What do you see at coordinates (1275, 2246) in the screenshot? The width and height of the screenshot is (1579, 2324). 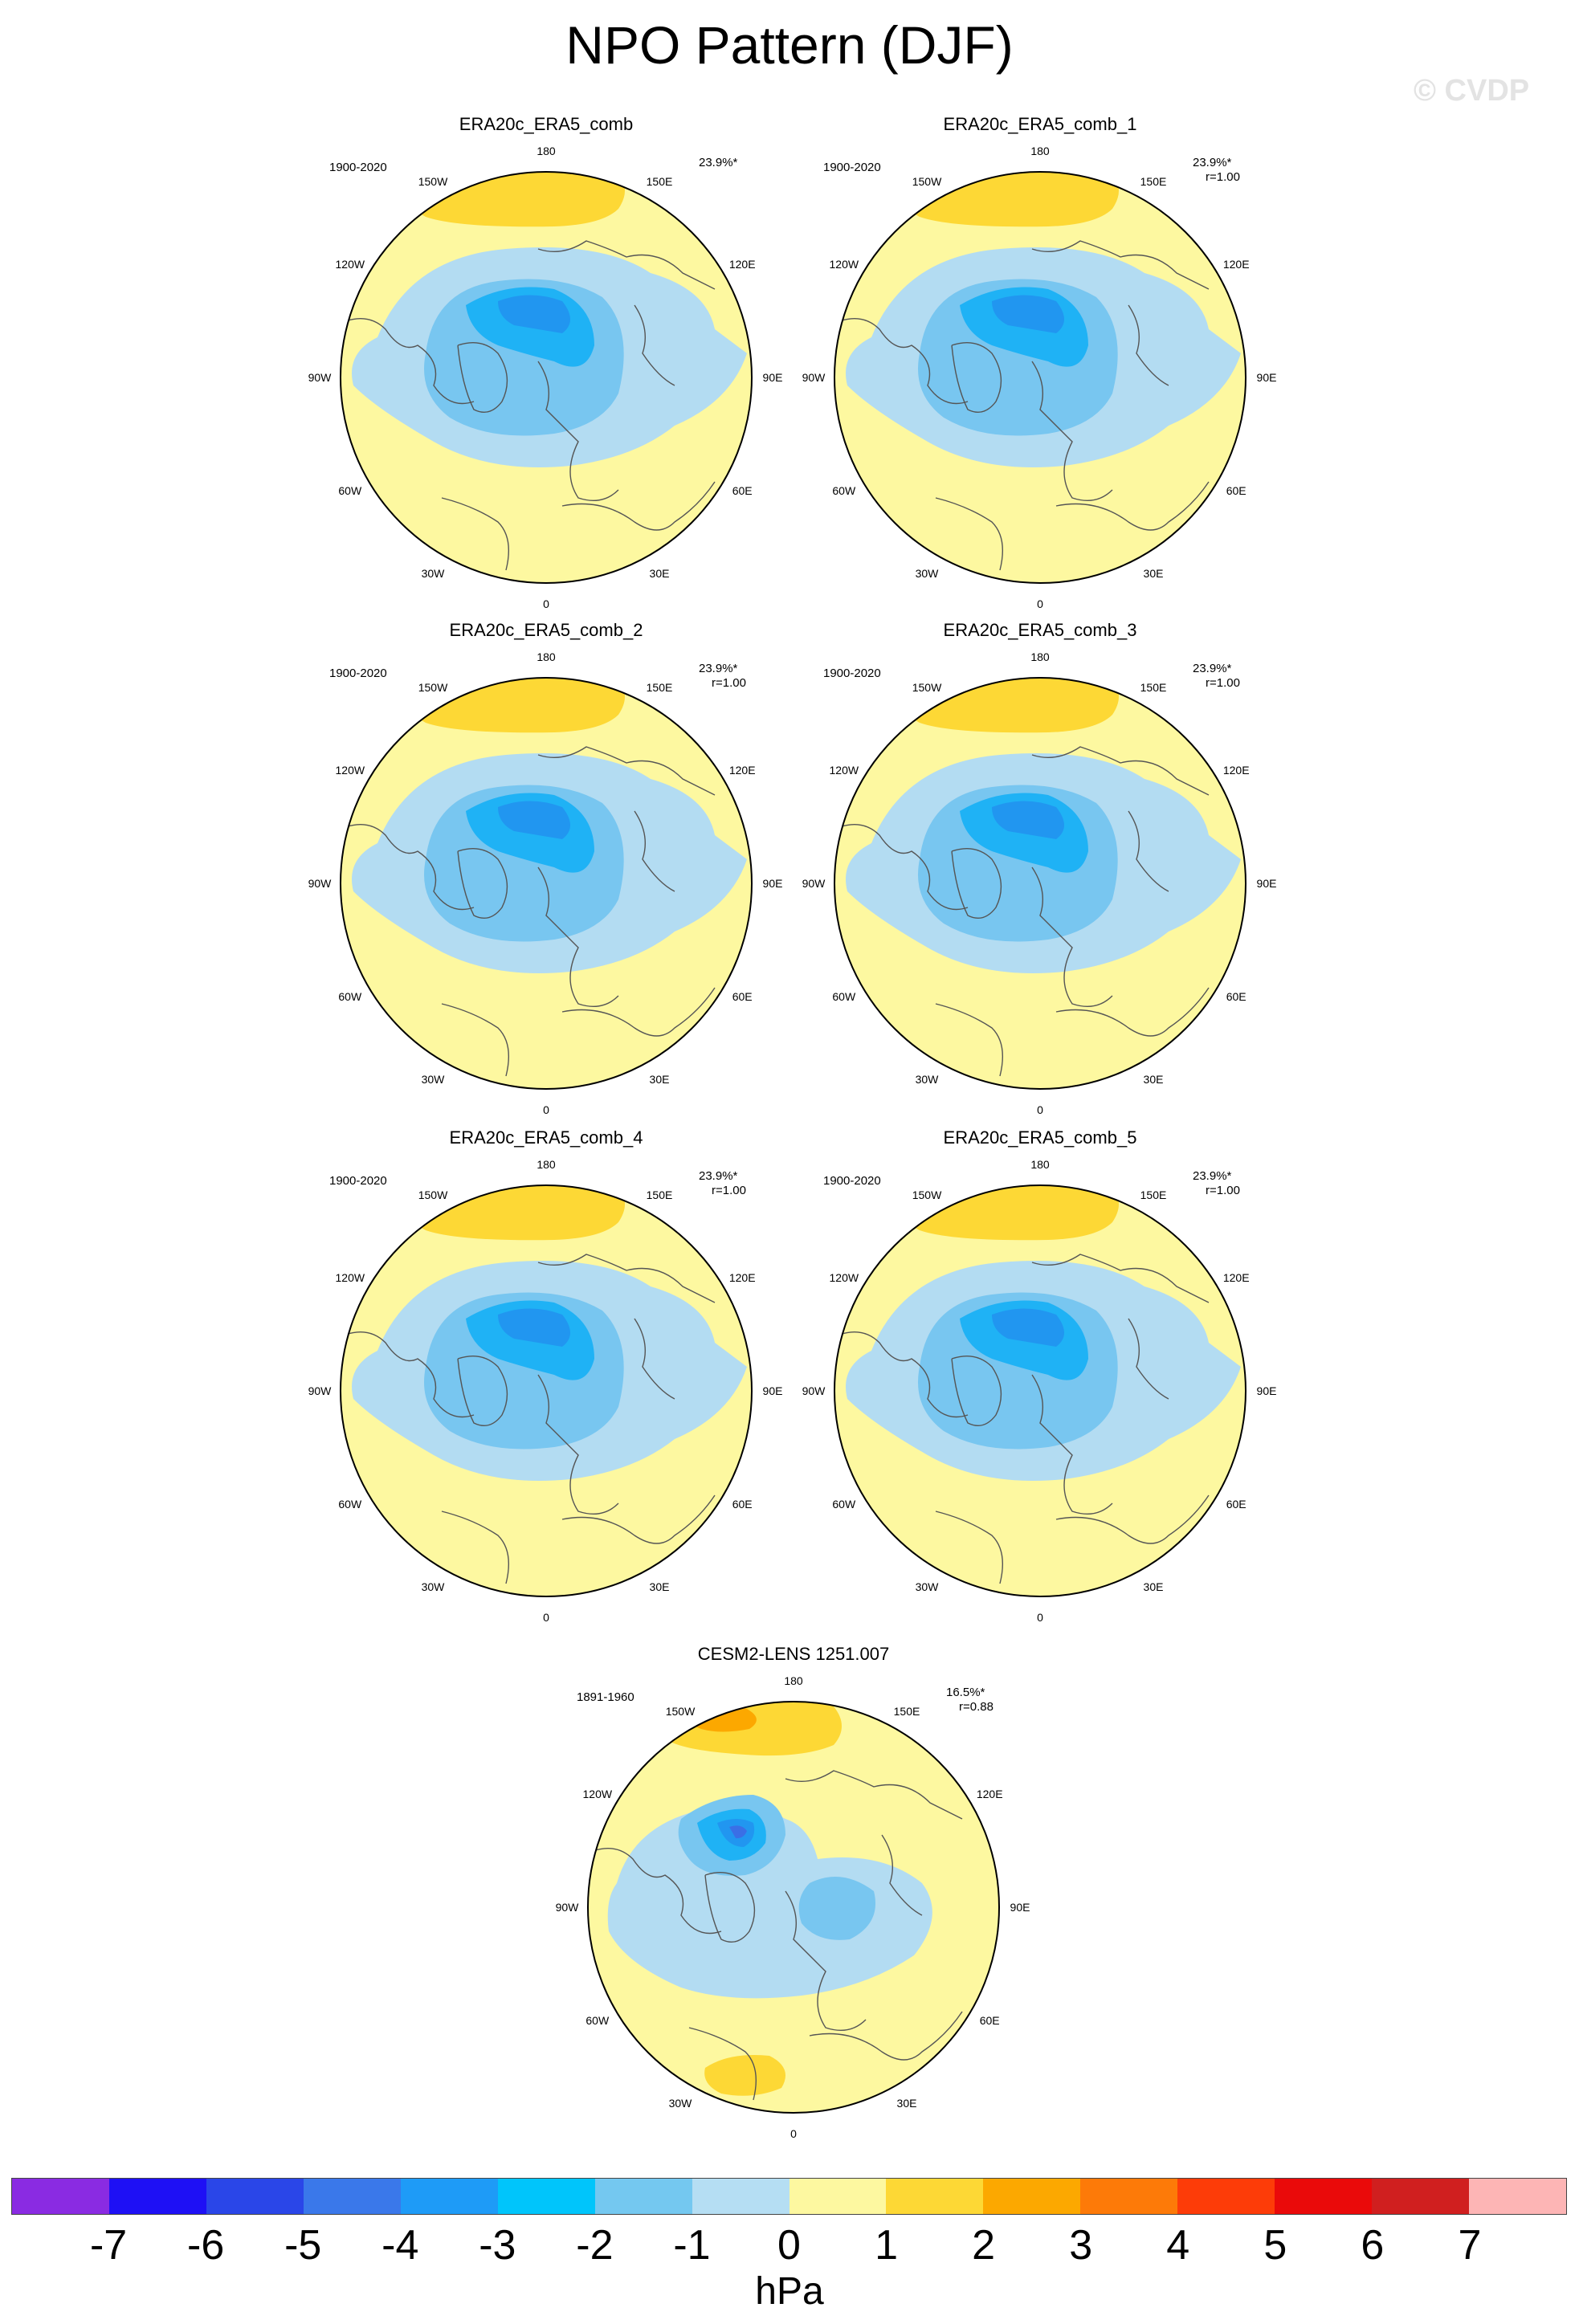 I see `colorbar-tick-label: 5` at bounding box center [1275, 2246].